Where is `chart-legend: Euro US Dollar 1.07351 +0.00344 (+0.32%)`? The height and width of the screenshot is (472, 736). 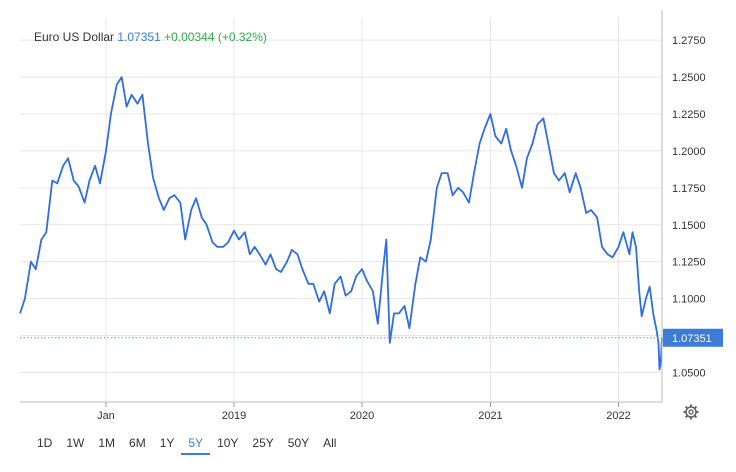 chart-legend: Euro US Dollar 1.07351 +0.00344 (+0.32%) is located at coordinates (150, 37).